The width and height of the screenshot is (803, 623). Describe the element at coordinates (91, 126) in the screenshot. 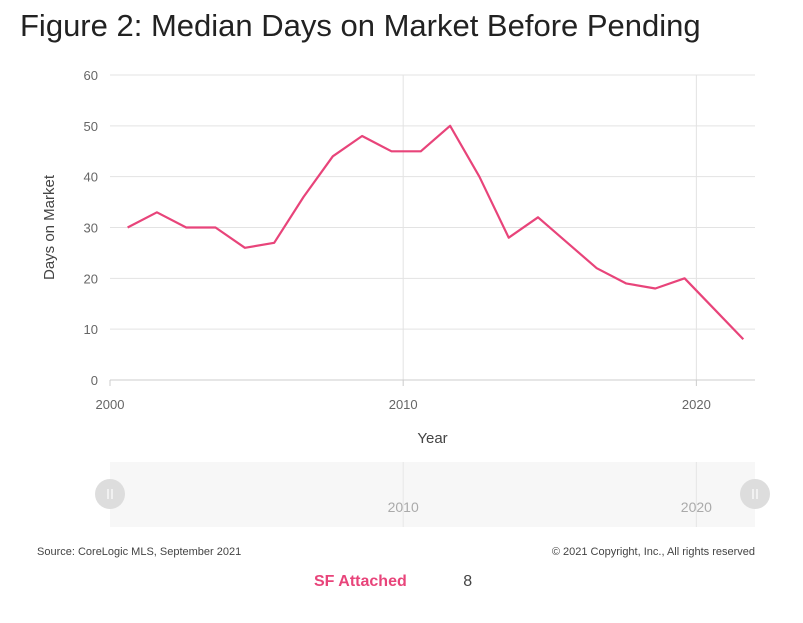

I see `y-tick-label-50: 50` at that location.